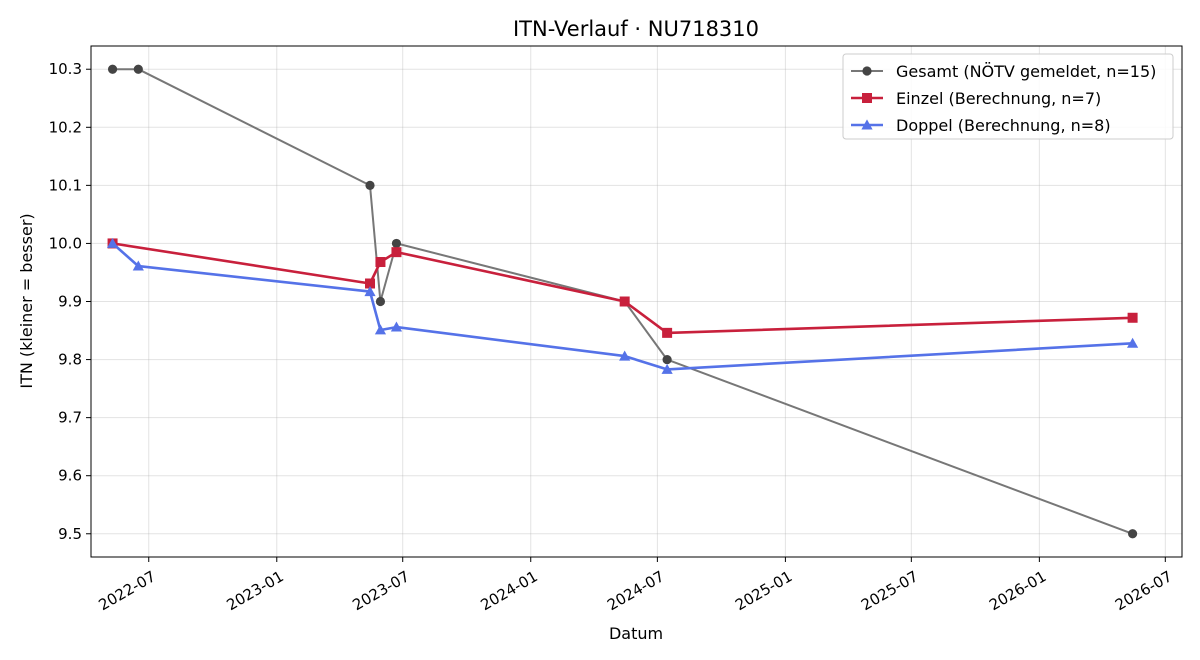 The image size is (1200, 660). I want to click on x-tick-label: 2026-01, so click(1017, 590).